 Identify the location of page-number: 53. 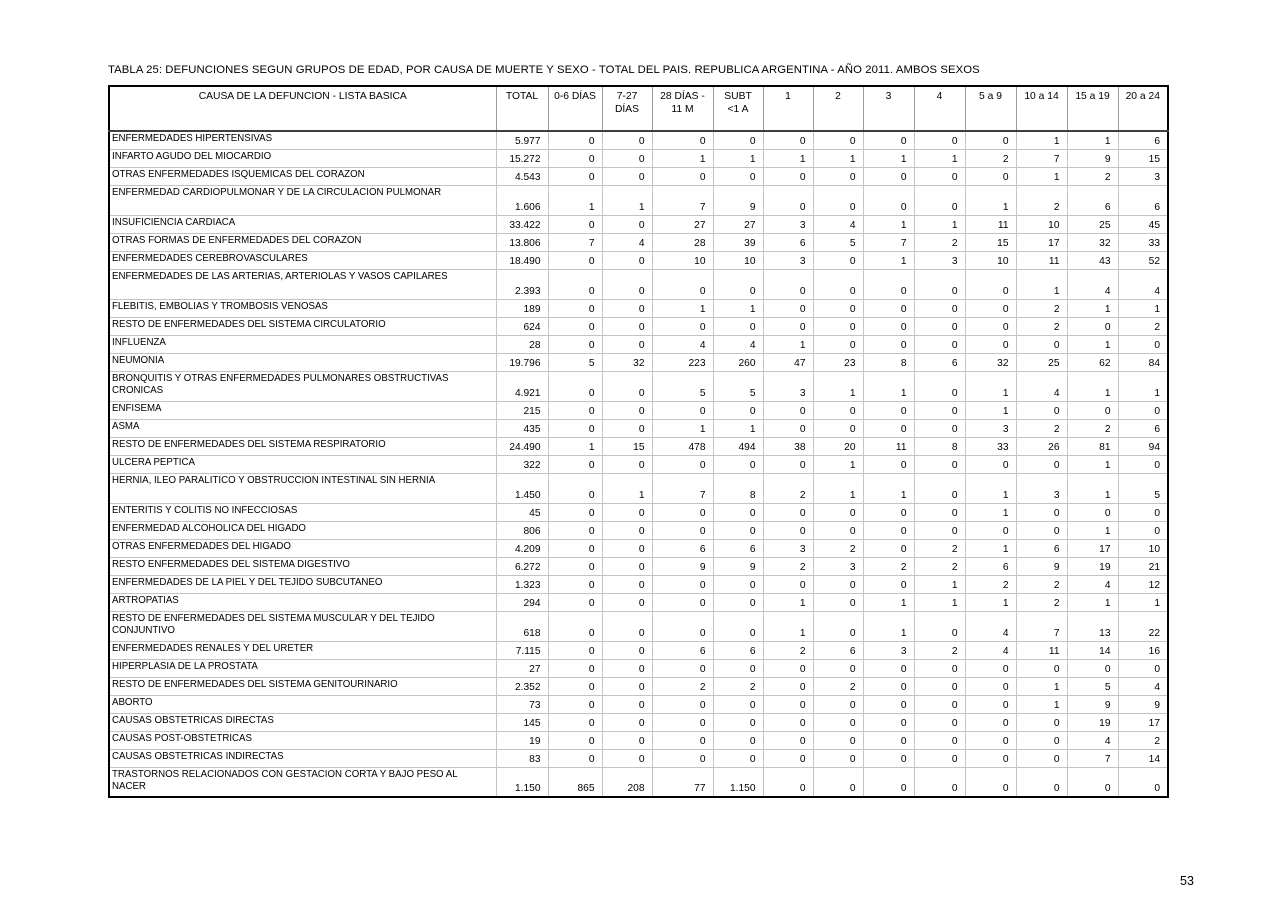
(1187, 881).